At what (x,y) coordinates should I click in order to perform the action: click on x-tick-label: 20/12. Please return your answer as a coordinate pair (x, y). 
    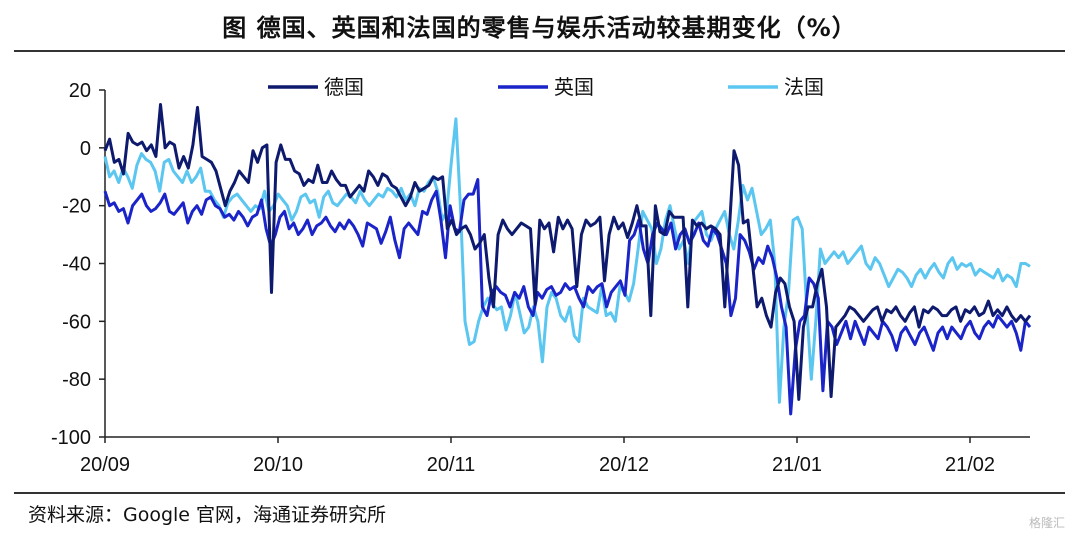
    Looking at the image, I should click on (624, 465).